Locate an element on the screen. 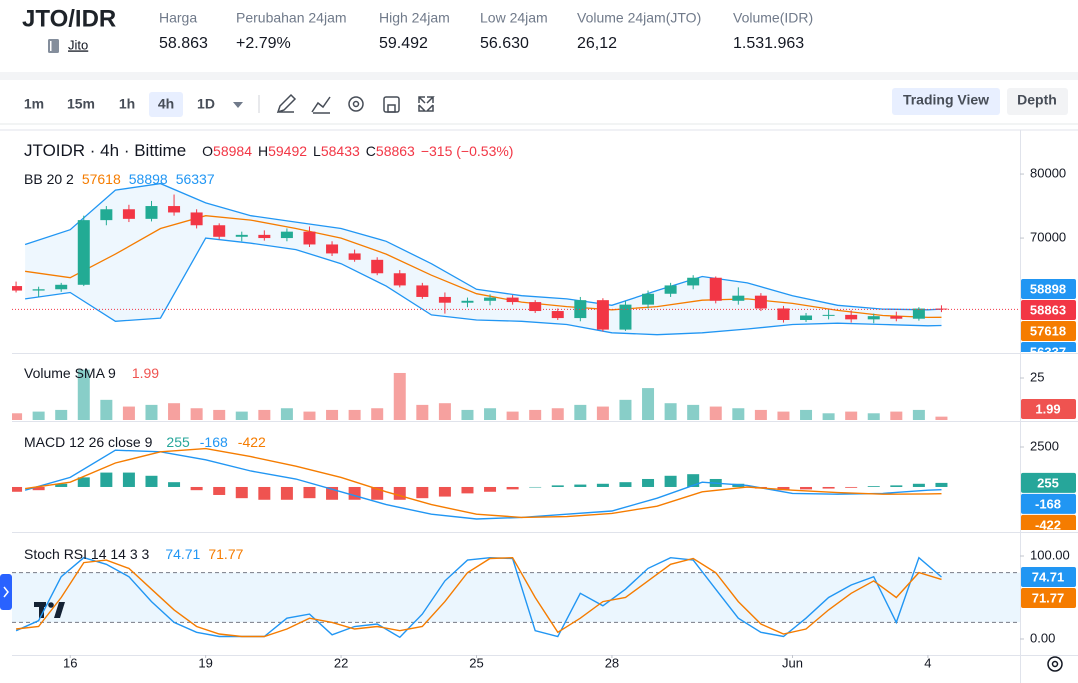 The image size is (1078, 683). stoch-line is located at coordinates (479, 597).